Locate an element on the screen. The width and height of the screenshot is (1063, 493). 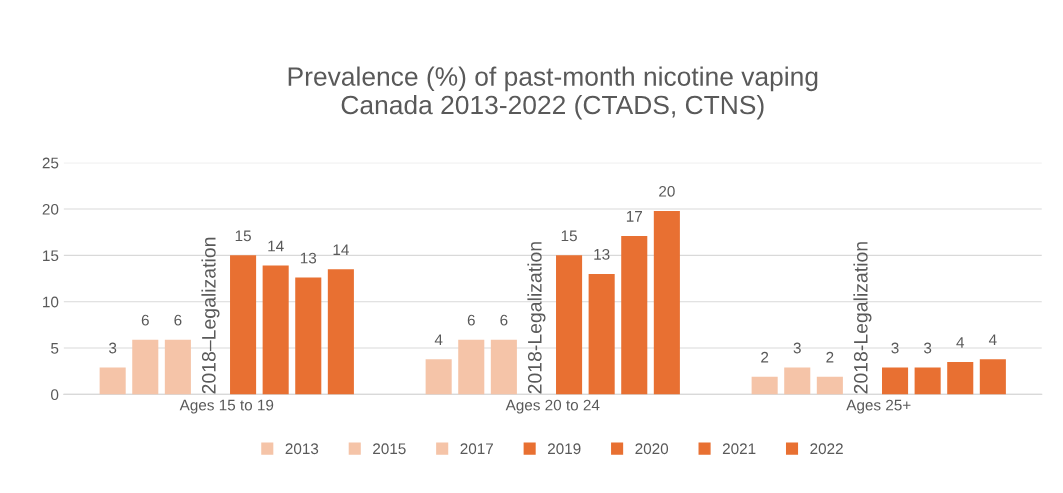
legend-label: 2021 is located at coordinates (739, 449).